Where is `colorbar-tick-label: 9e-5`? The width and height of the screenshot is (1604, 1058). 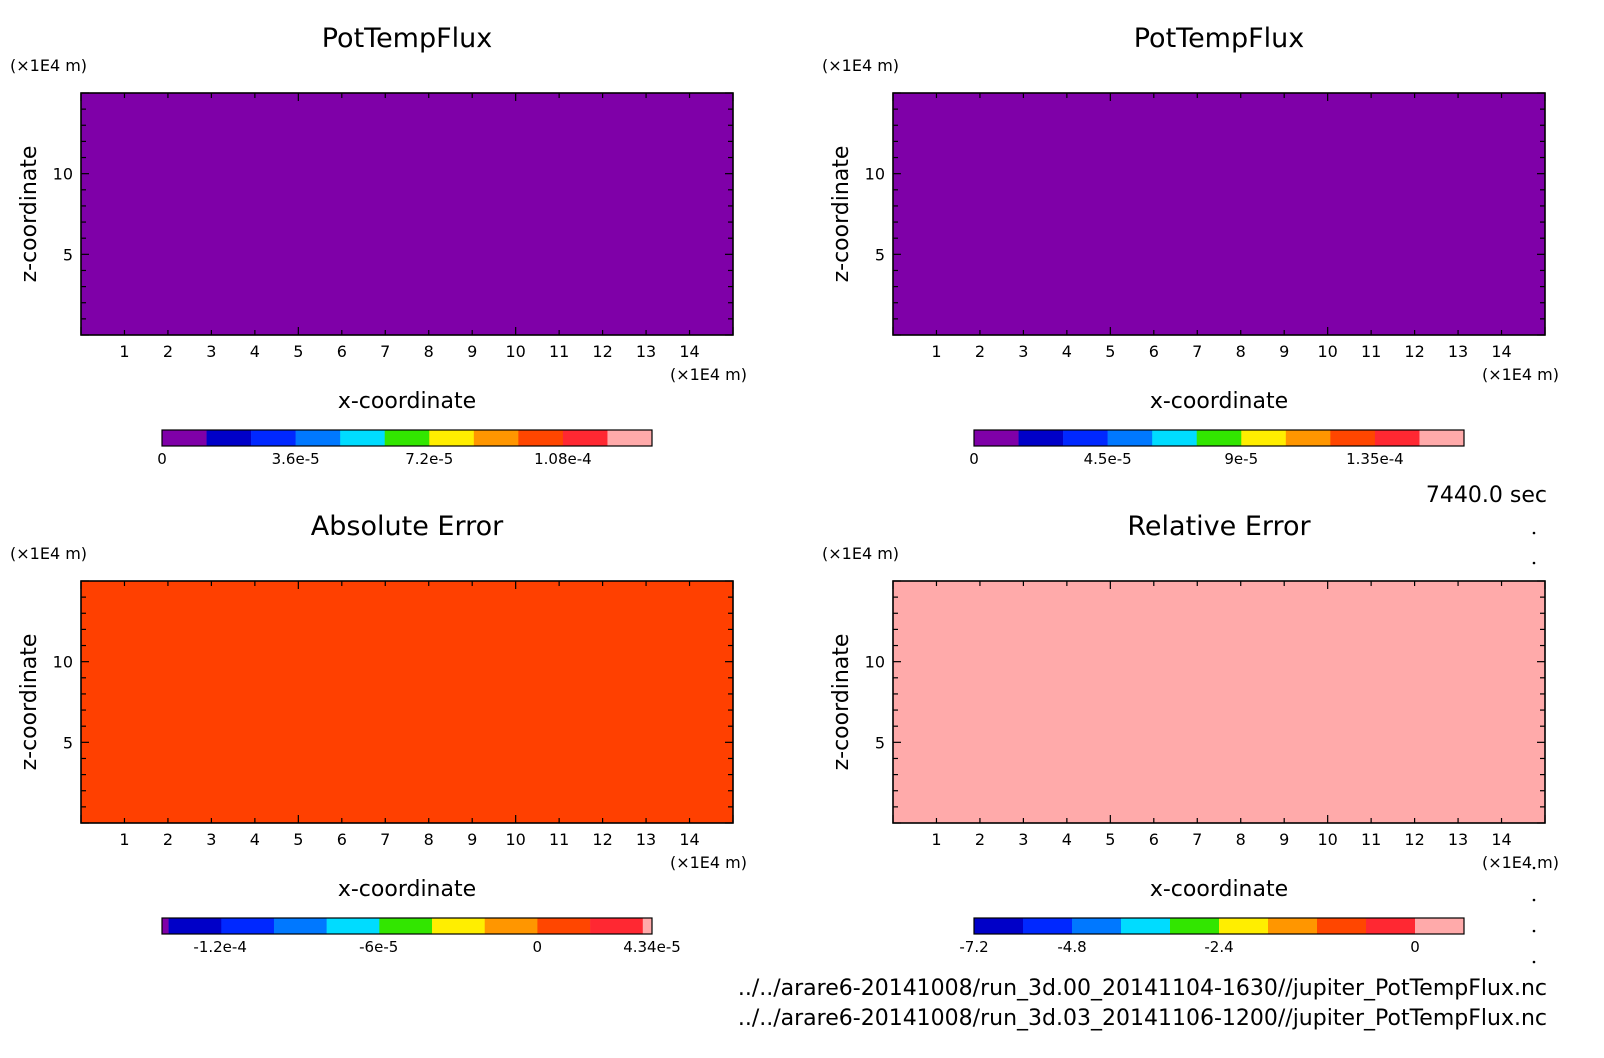 colorbar-tick-label: 9e-5 is located at coordinates (1241, 459).